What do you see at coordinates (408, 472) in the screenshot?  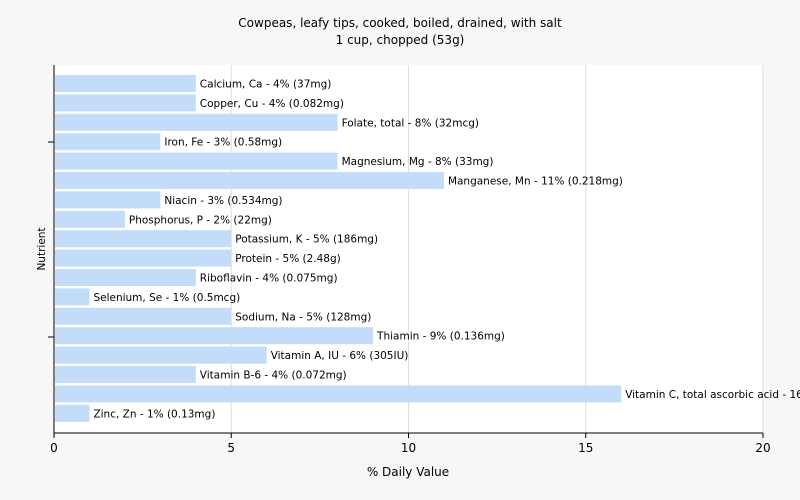 I see `x-axis-label: % Daily Value` at bounding box center [408, 472].